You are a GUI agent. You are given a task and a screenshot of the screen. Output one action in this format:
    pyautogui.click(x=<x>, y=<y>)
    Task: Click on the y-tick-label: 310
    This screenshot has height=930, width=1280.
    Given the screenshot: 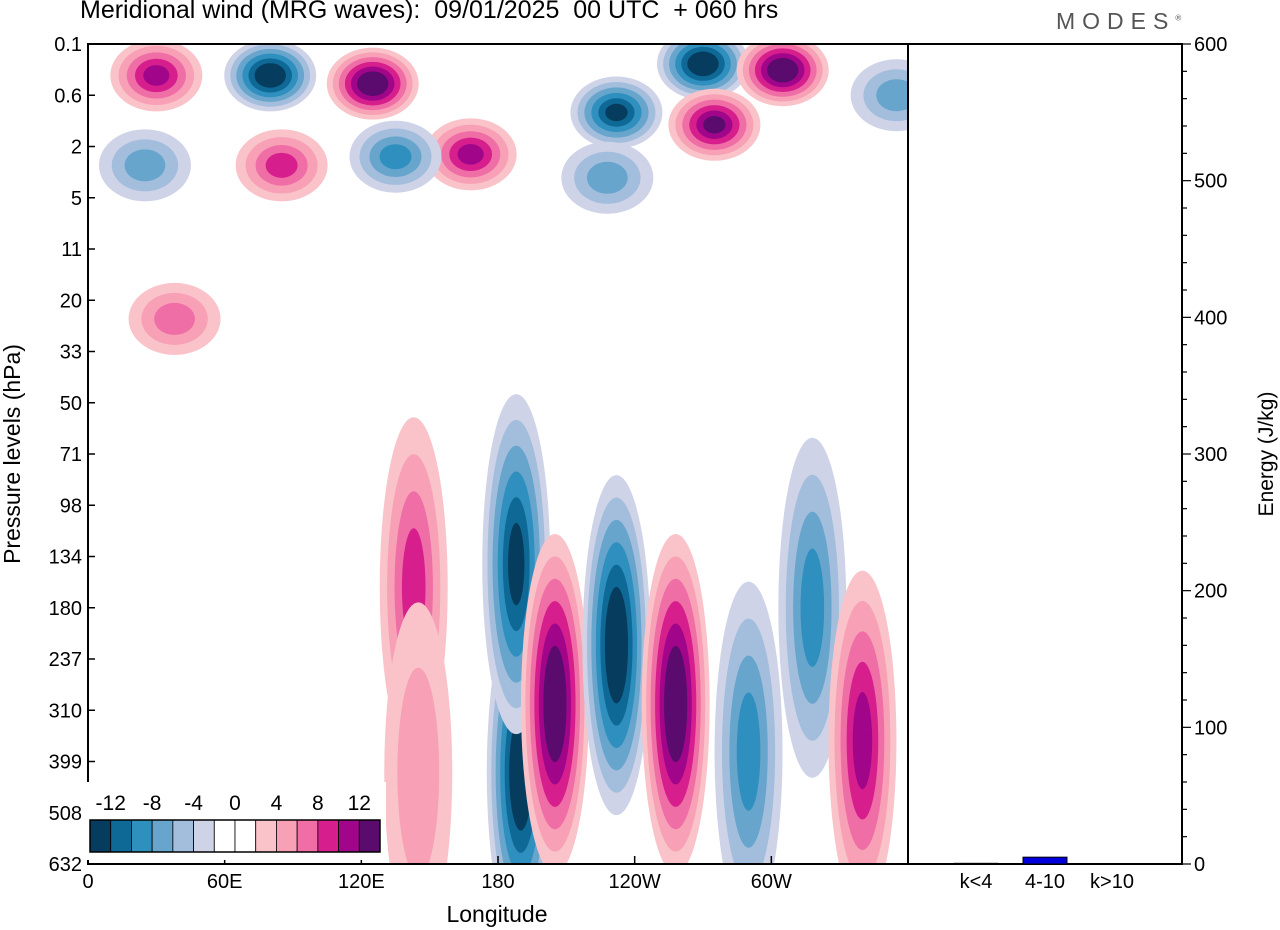 What is the action you would take?
    pyautogui.click(x=65, y=711)
    